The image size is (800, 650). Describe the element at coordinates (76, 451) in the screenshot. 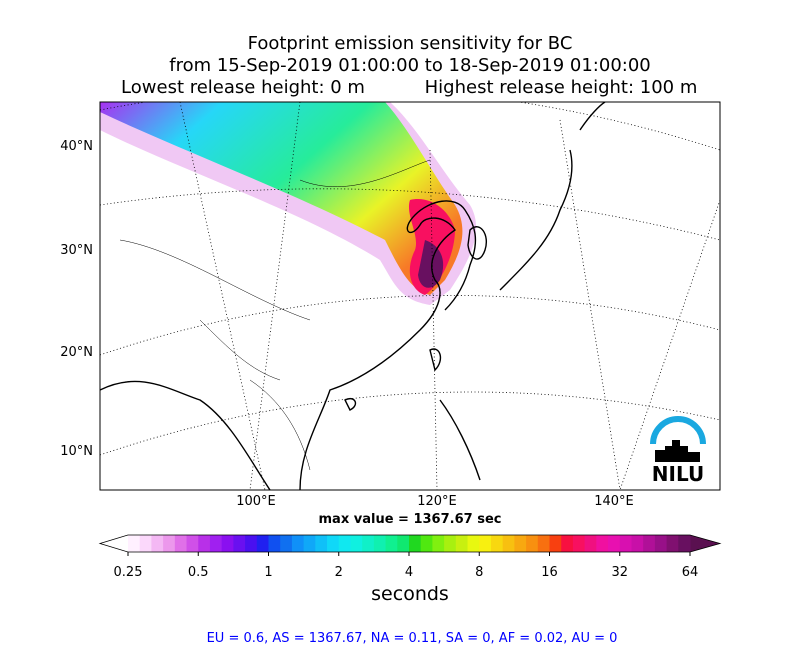

I see `lat-label: 10°N` at that location.